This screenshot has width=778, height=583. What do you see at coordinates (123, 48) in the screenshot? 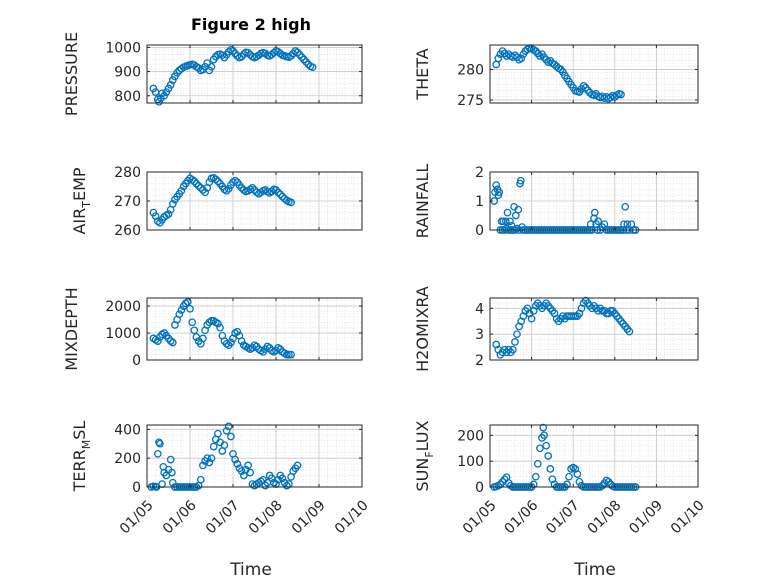
I see `y-tick-label: 1000` at bounding box center [123, 48].